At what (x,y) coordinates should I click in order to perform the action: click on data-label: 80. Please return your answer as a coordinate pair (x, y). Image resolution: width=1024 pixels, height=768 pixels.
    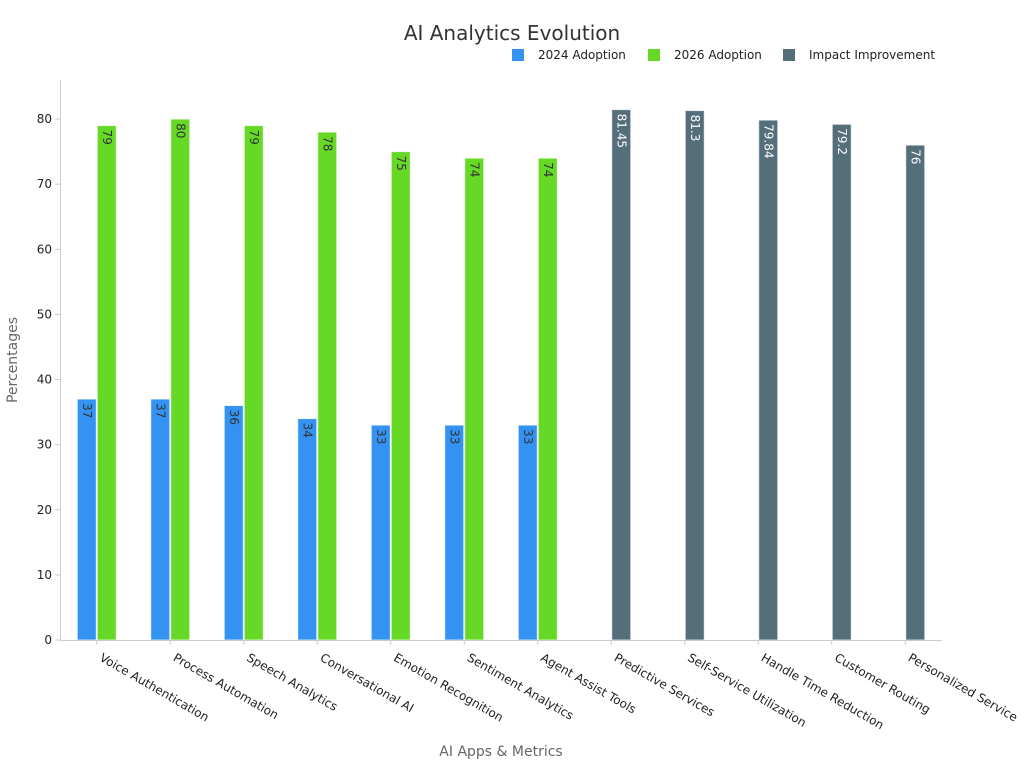
    Looking at the image, I should click on (180, 130).